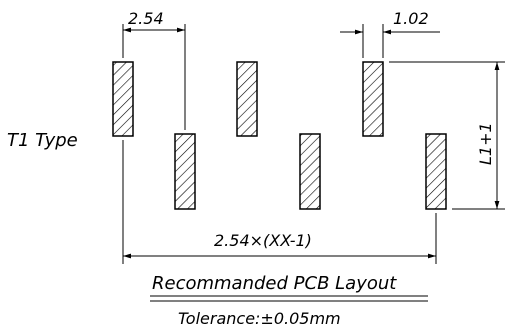 The image size is (517, 334). I want to click on pad-length-dimension, so click(447, 135).